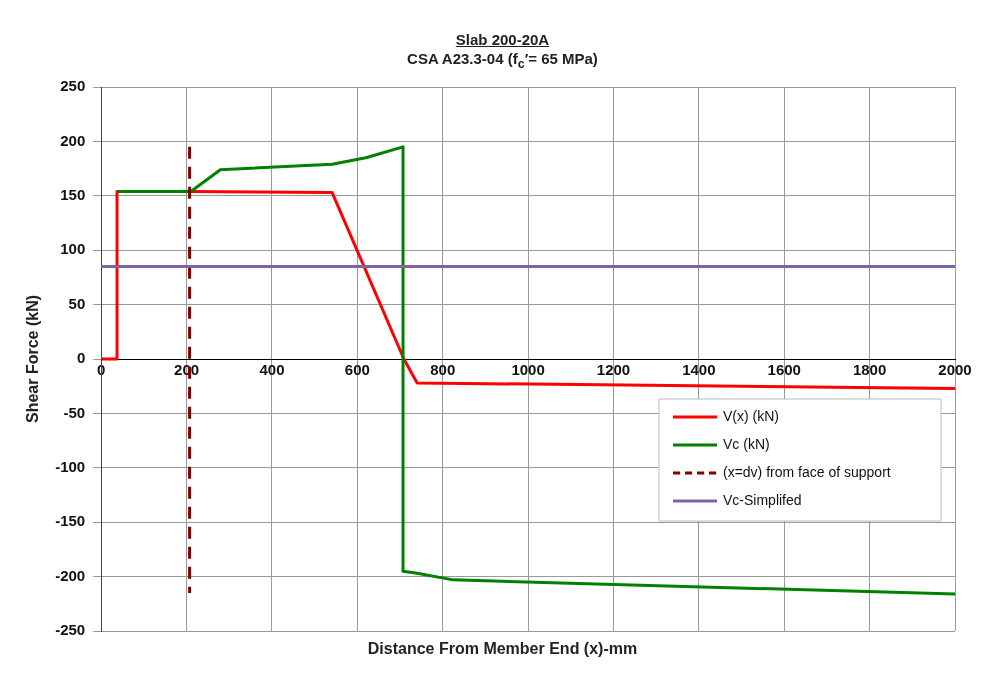 Image resolution: width=1005 pixels, height=681 pixels. Describe the element at coordinates (528, 370) in the screenshot. I see `x-tick-label: 1000` at that location.